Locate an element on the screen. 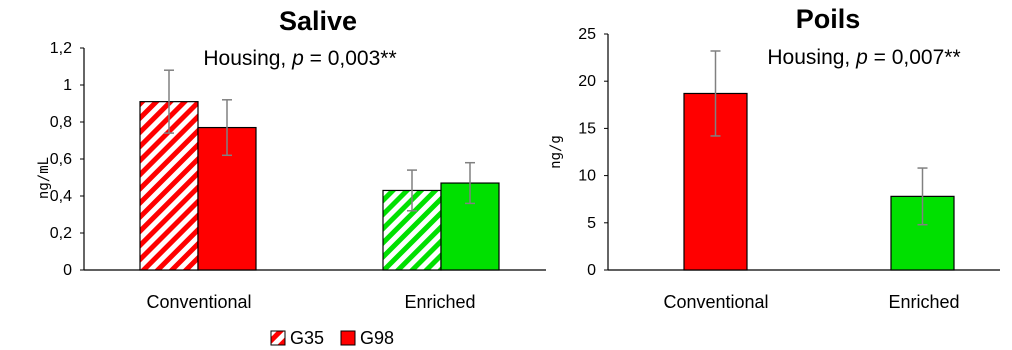 This screenshot has width=1012, height=350. legend-label-g98: G98 is located at coordinates (377, 338).